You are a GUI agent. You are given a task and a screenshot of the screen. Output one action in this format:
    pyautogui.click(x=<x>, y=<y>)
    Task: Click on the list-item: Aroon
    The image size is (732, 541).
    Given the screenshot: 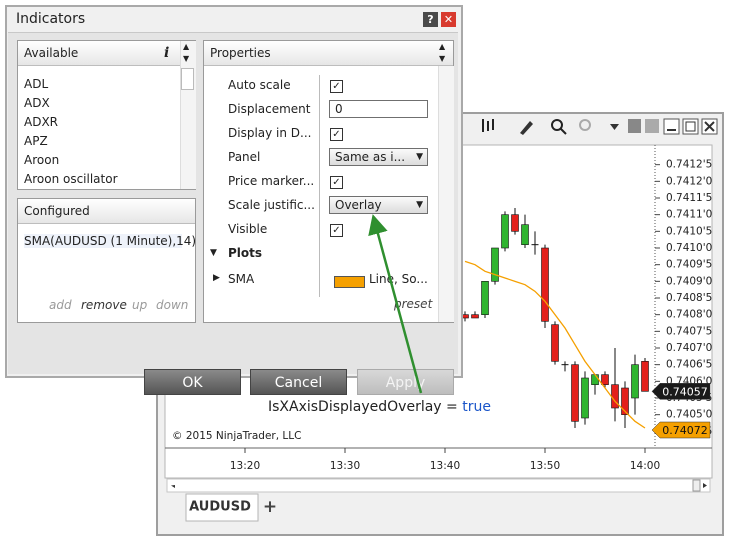 What is the action you would take?
    pyautogui.click(x=42, y=160)
    